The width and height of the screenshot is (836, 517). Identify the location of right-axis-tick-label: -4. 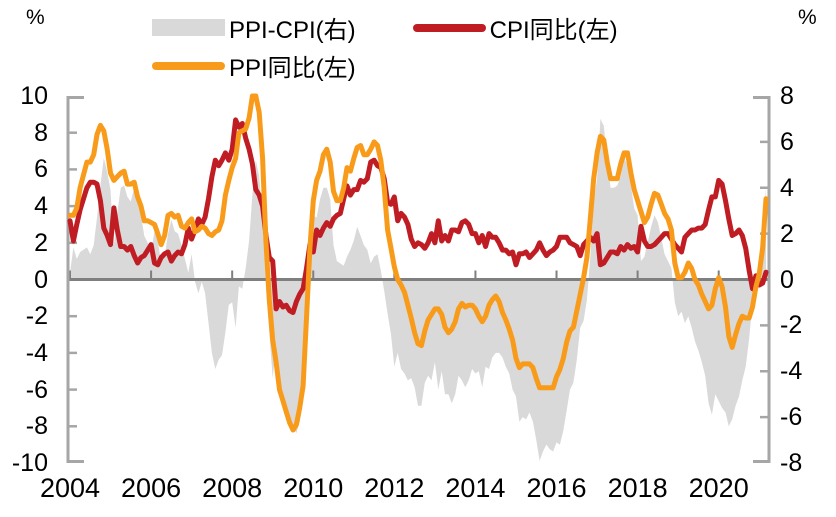
(791, 371).